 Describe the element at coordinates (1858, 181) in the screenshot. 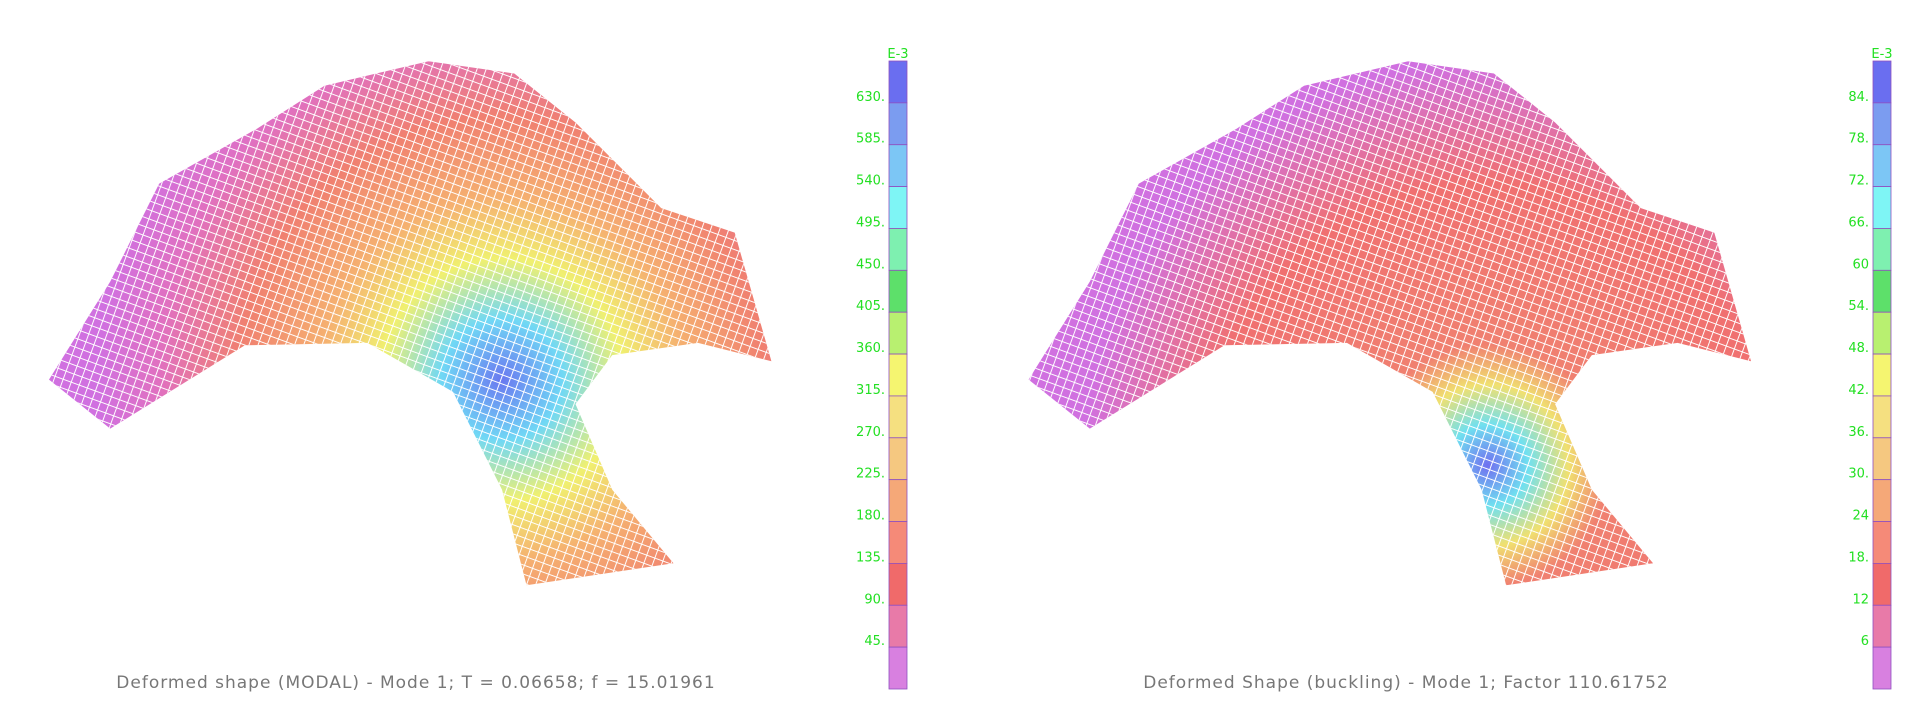

I see `legend-label: 72.` at that location.